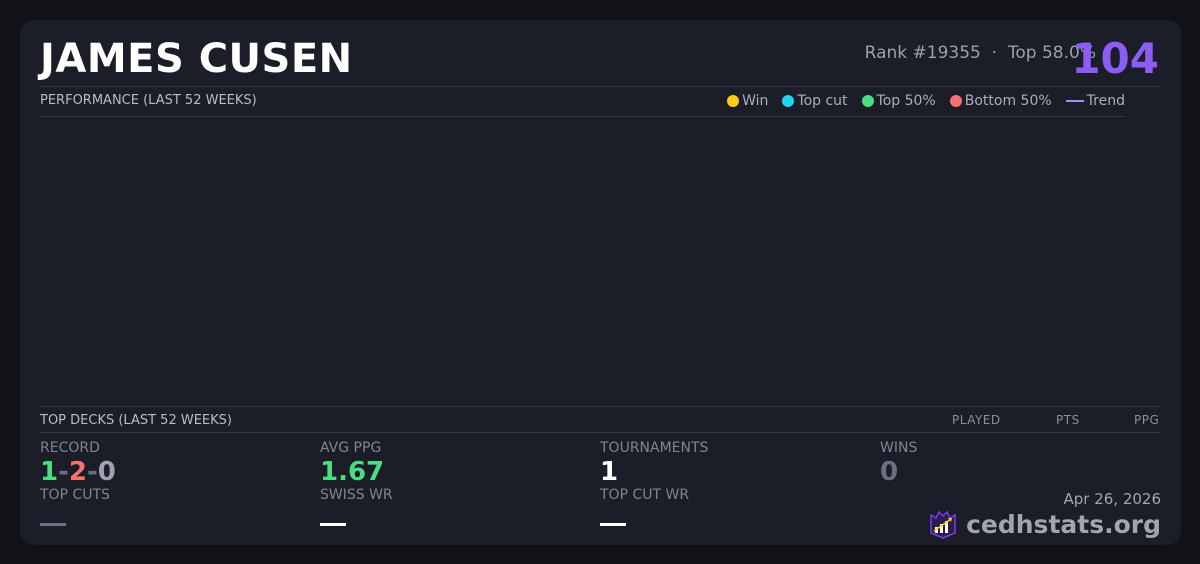  Describe the element at coordinates (955, 101) in the screenshot. I see `bottom-50-dot-icon` at that location.